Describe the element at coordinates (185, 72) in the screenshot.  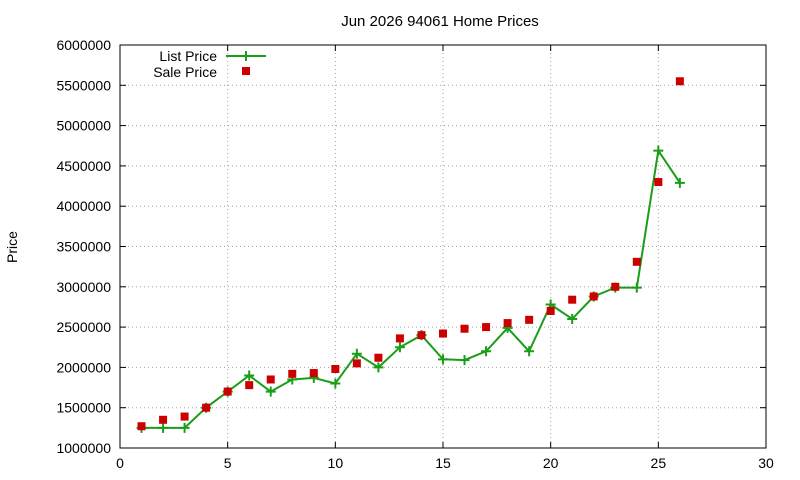
I see `legend-label-sale-price: Sale Price` at that location.